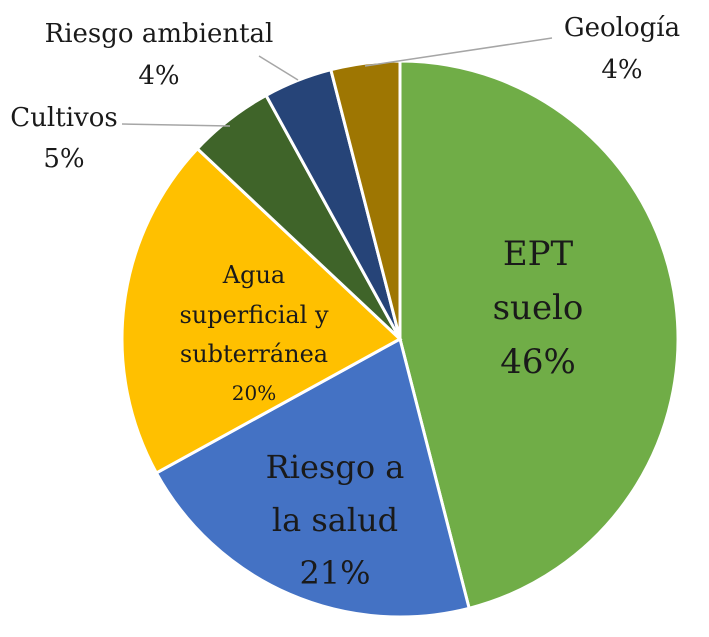  Describe the element at coordinates (335, 467) in the screenshot. I see `slice-label-salud-line-1: Riesgo a` at that location.